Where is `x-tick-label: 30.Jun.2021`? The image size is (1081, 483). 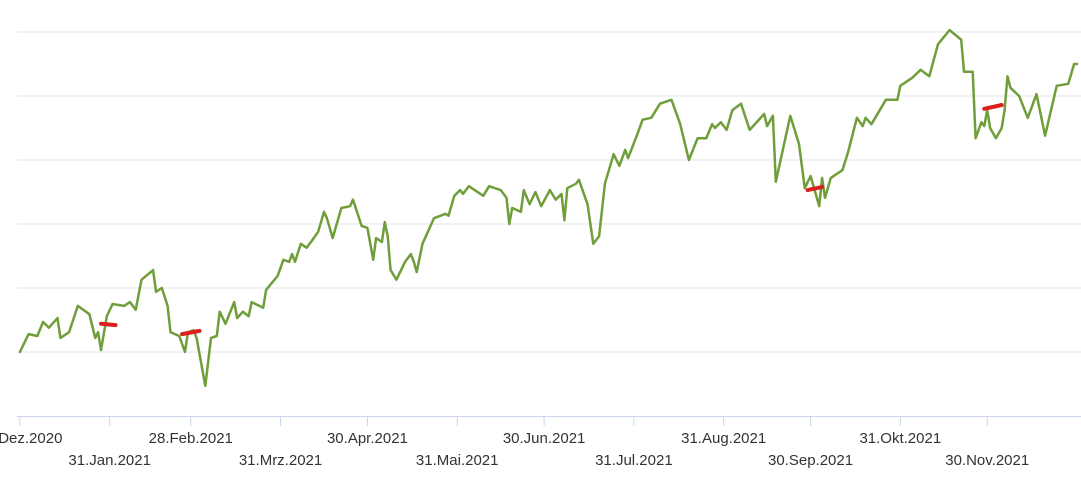
x-tick-label: 30.Jun.2021 is located at coordinates (544, 438).